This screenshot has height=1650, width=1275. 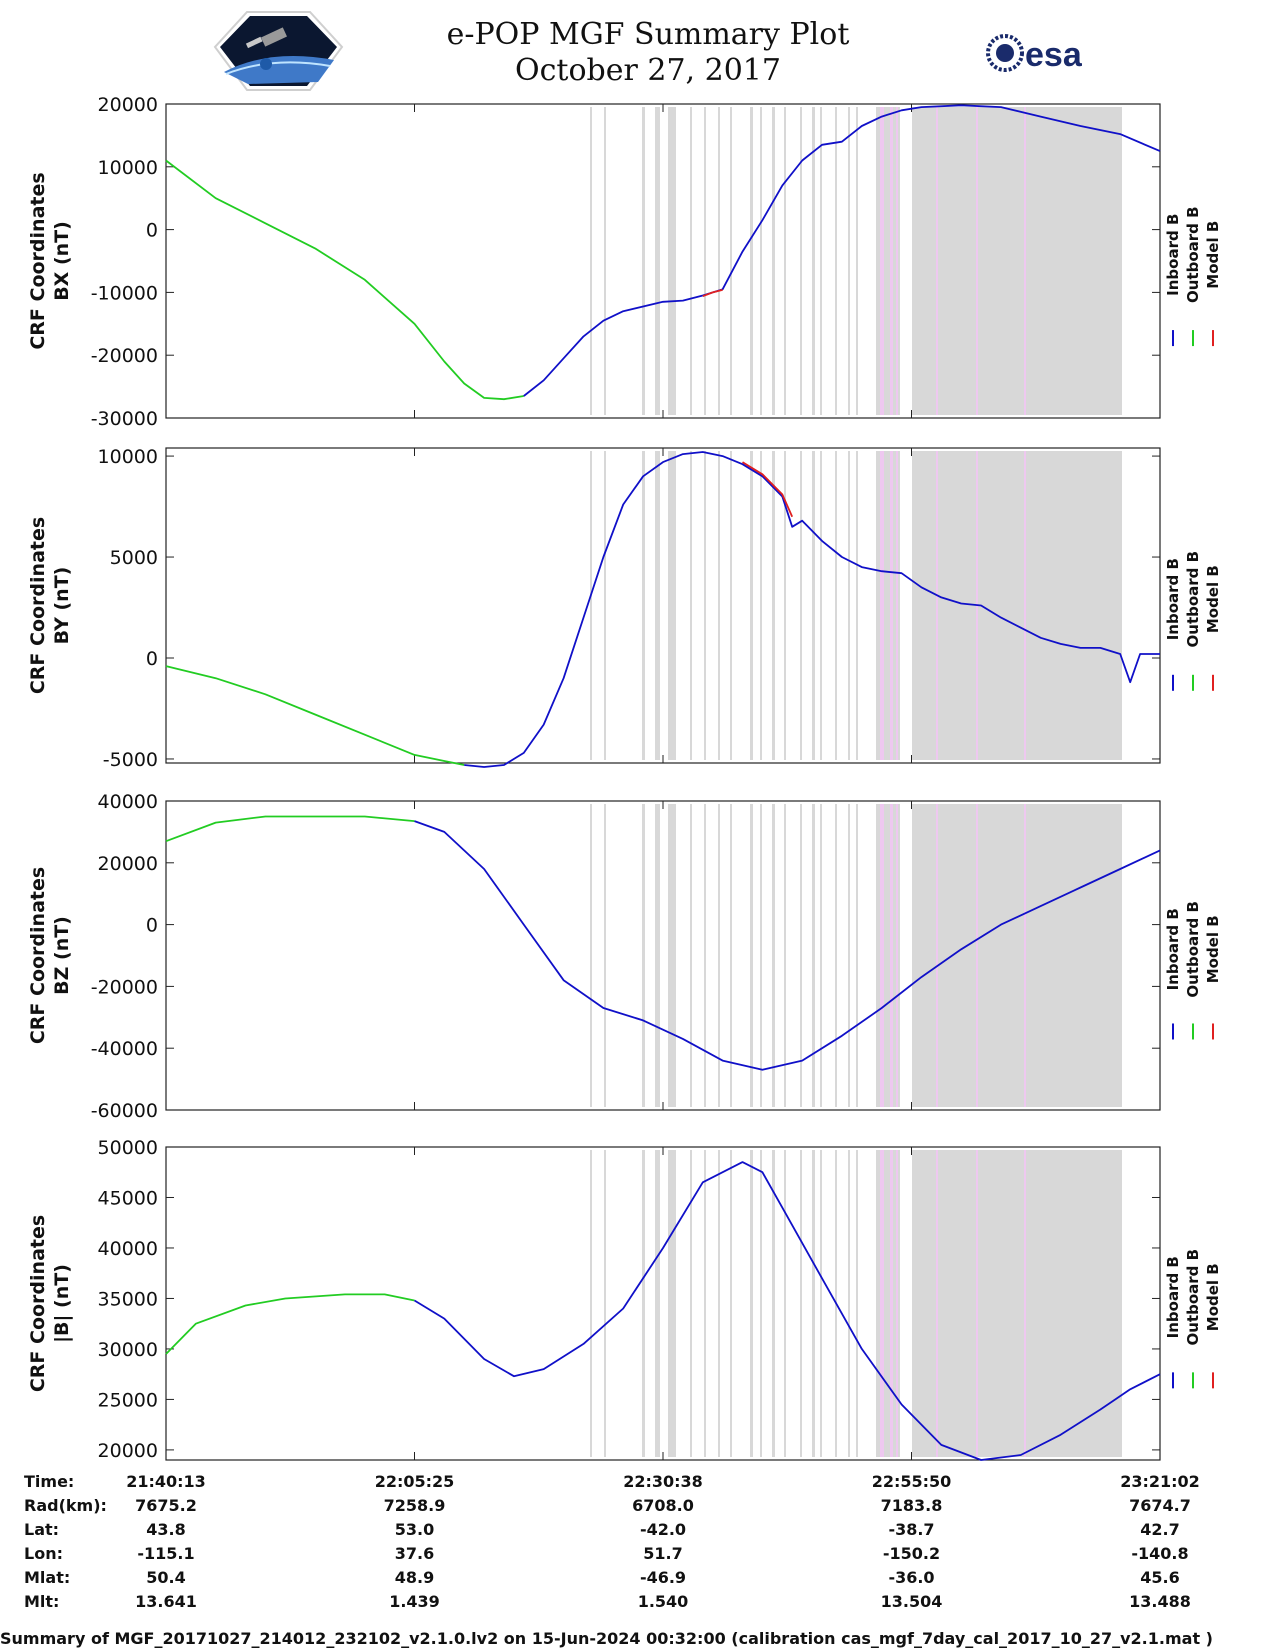 What do you see at coordinates (415, 1505) in the screenshot?
I see `info-cell: 7258.9` at bounding box center [415, 1505].